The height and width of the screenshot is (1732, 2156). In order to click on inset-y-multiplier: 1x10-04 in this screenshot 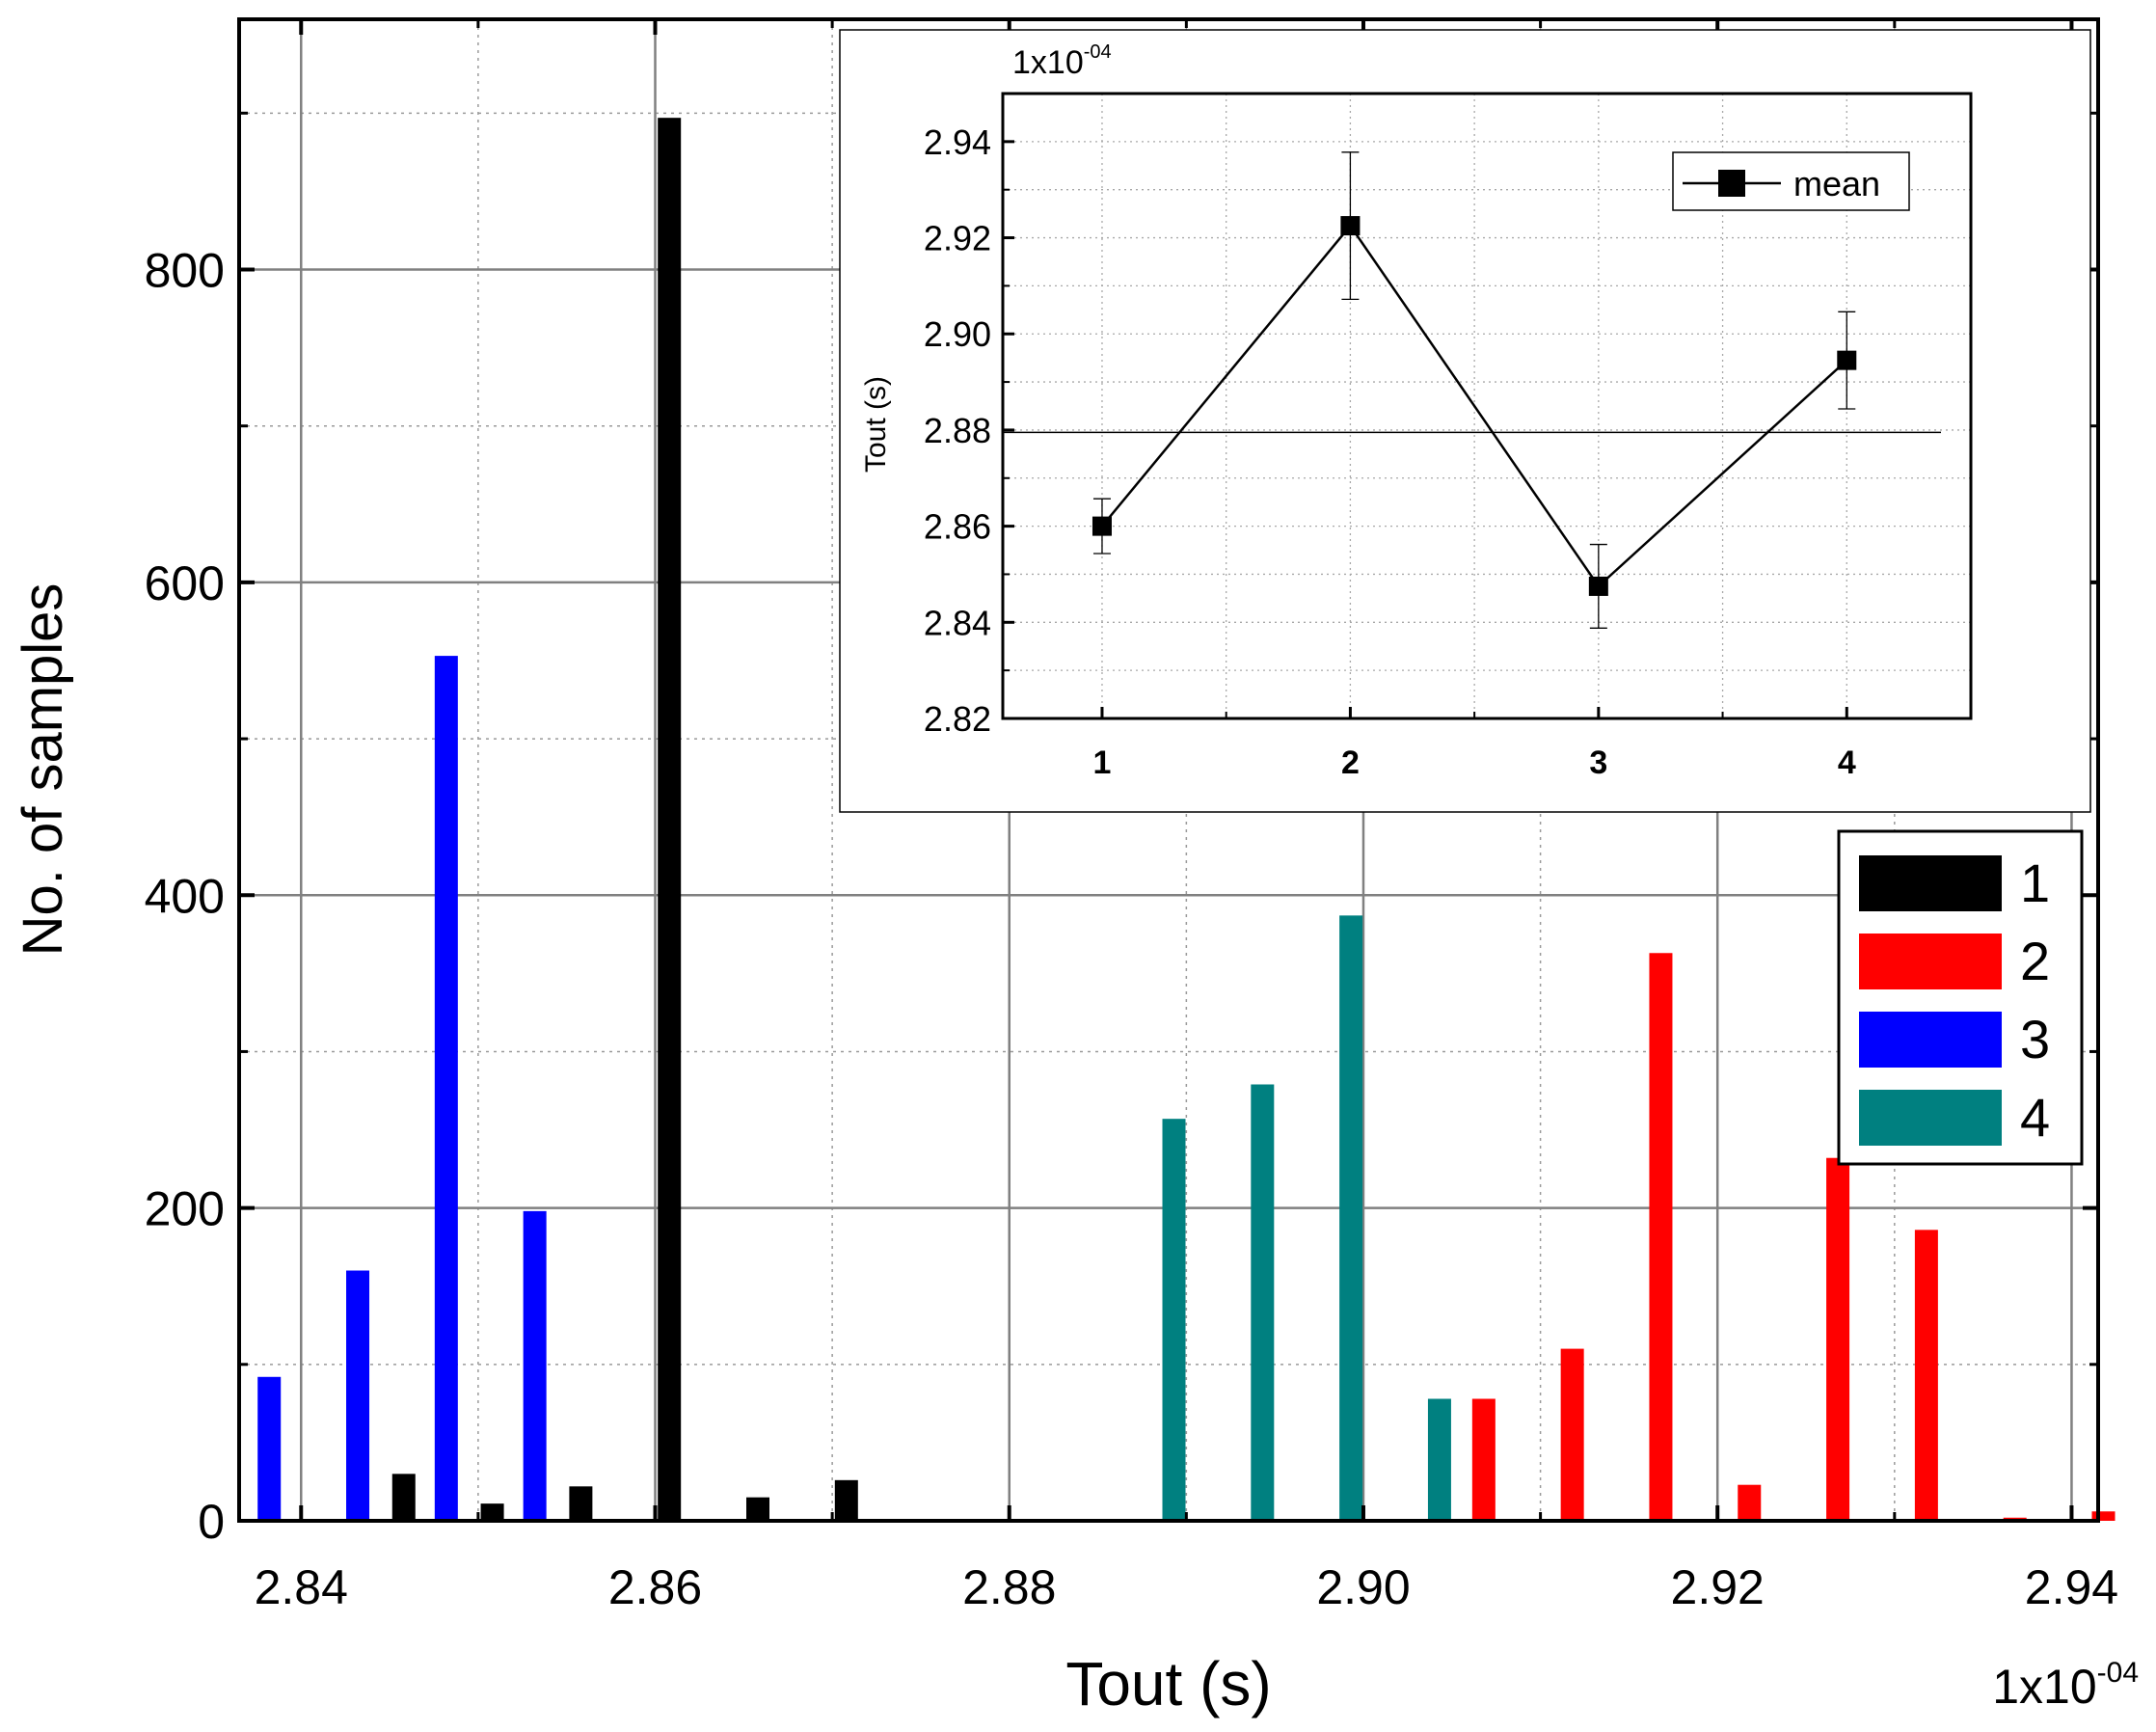, I will do `click(1062, 61)`.